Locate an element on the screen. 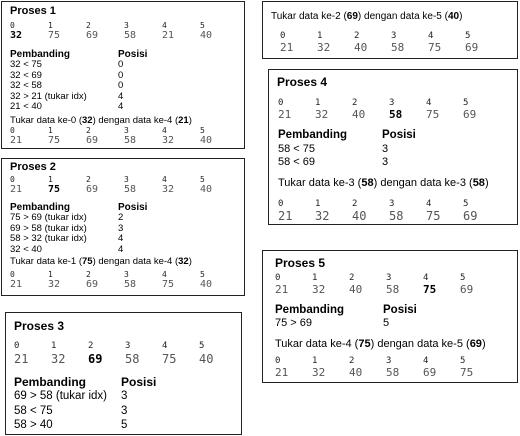 This screenshot has width=520, height=436. comparison-expression: 21 < 40 is located at coordinates (26, 106).